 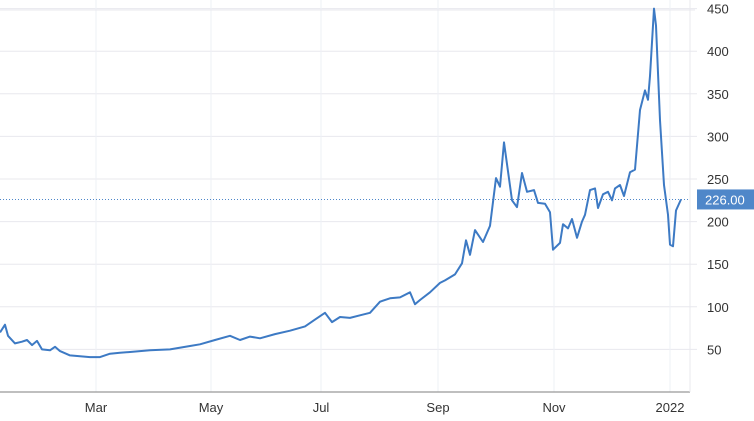 What do you see at coordinates (714, 349) in the screenshot?
I see `y-tick-label: 50` at bounding box center [714, 349].